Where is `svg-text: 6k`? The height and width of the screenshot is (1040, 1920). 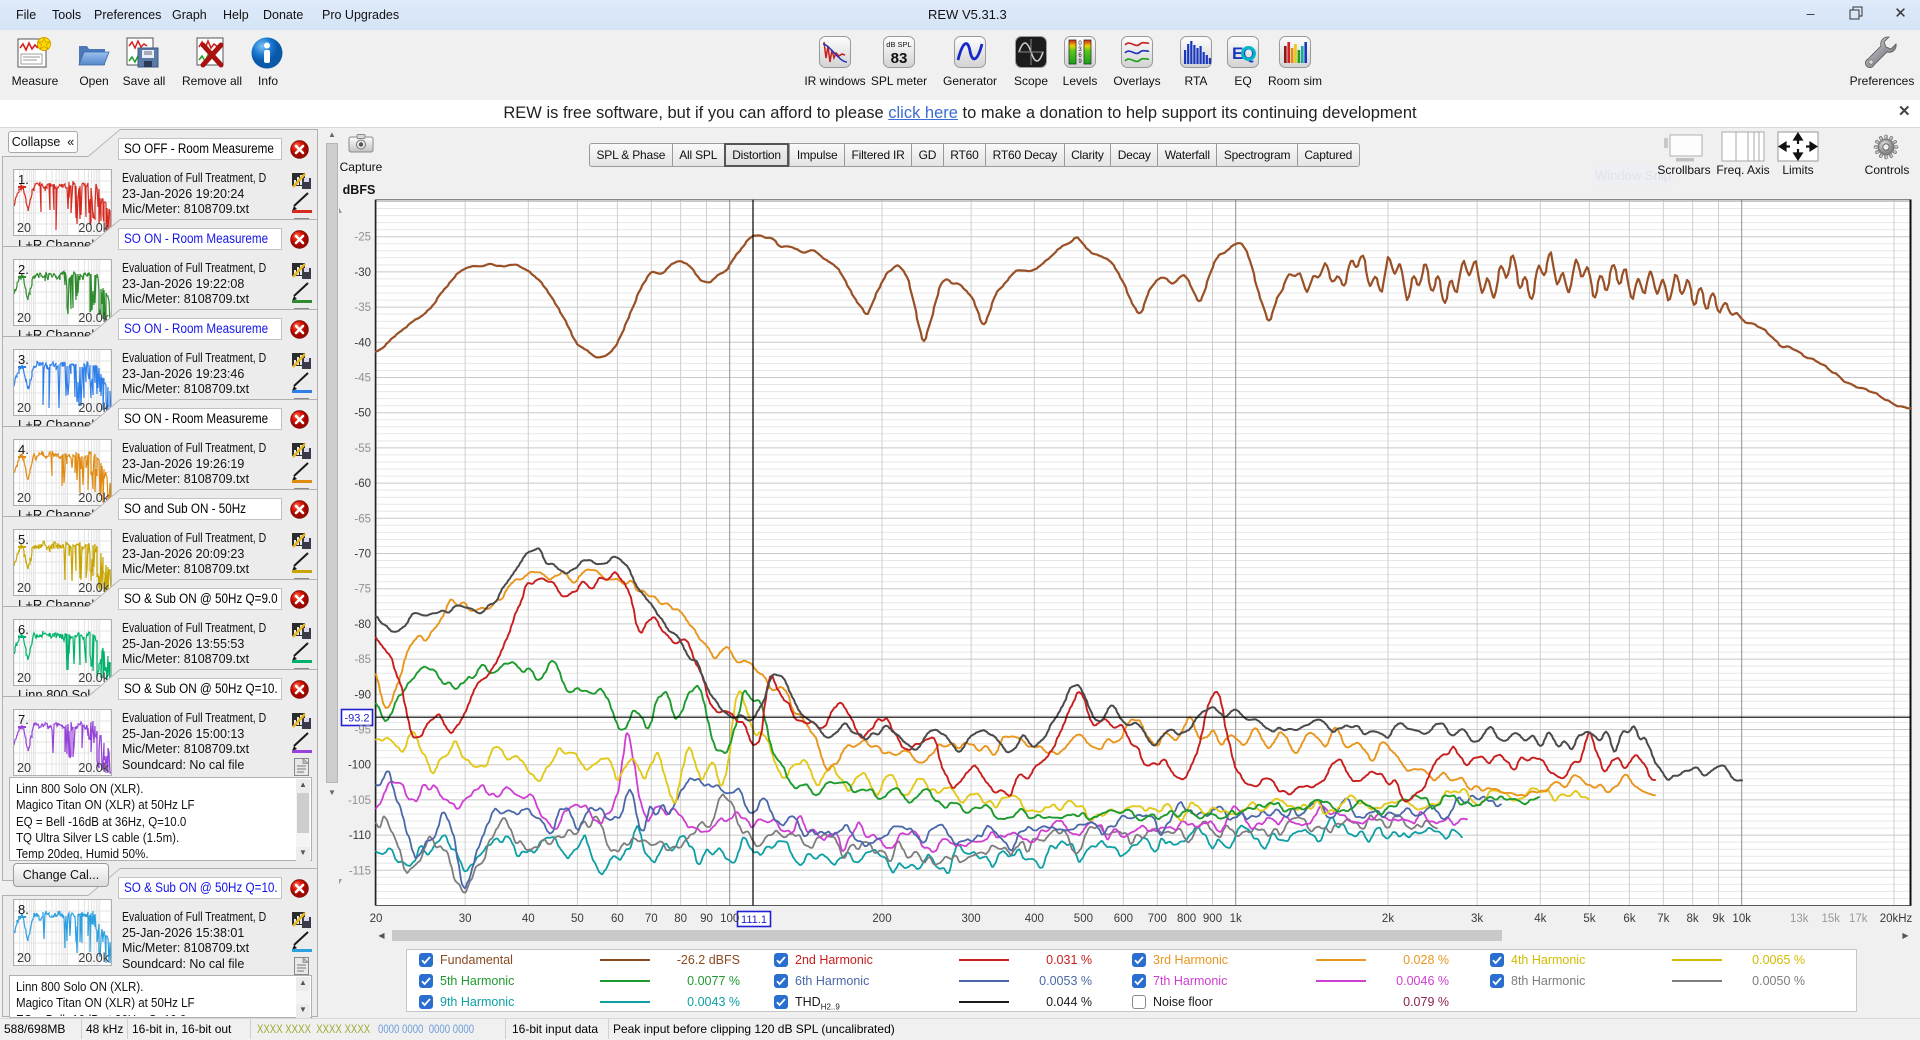 svg-text: 6k is located at coordinates (1629, 919).